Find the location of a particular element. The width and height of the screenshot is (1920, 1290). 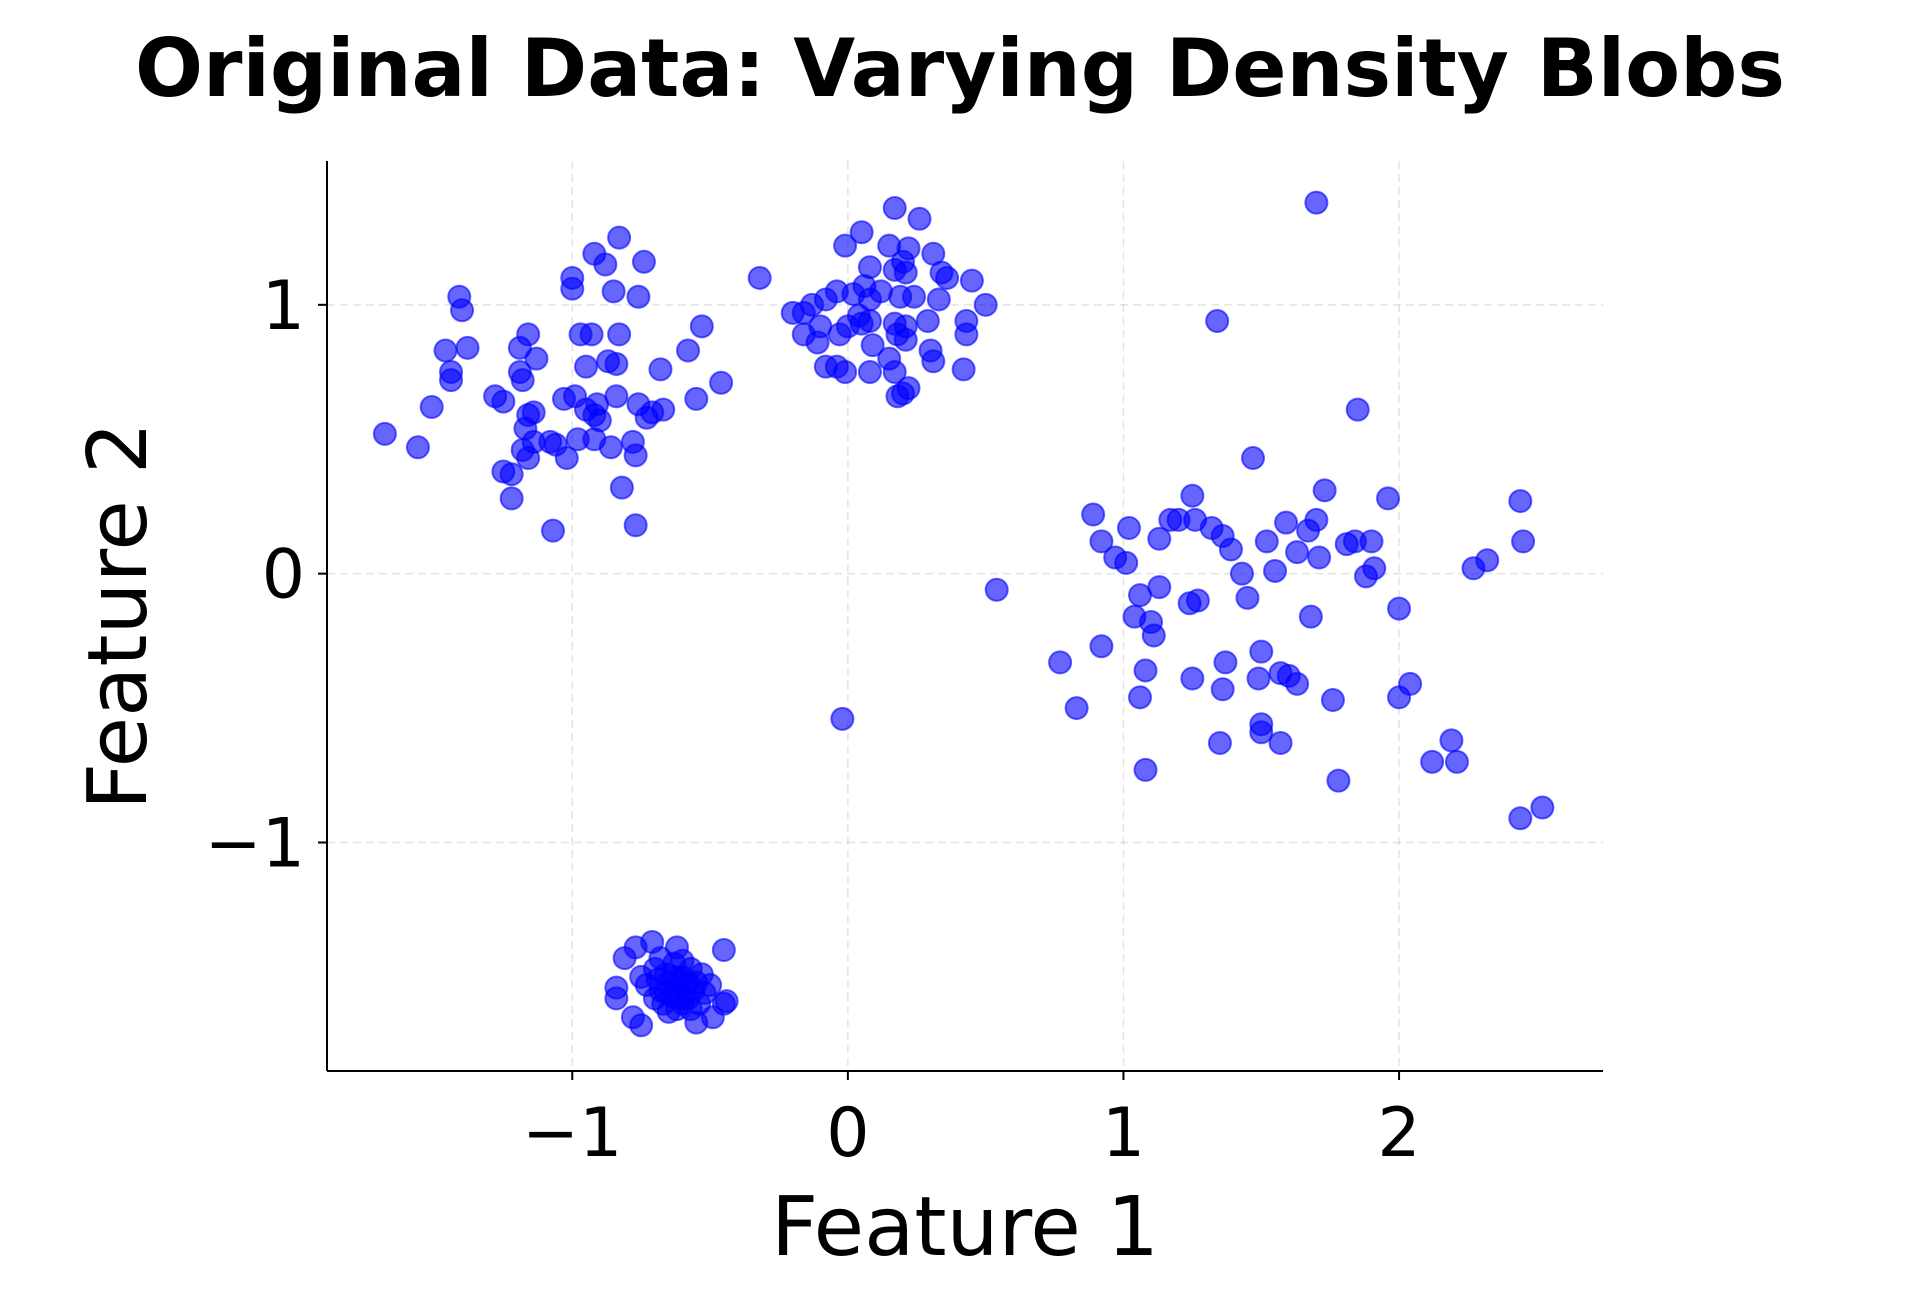

x-tick-label: −1 is located at coordinates (572, 1133).